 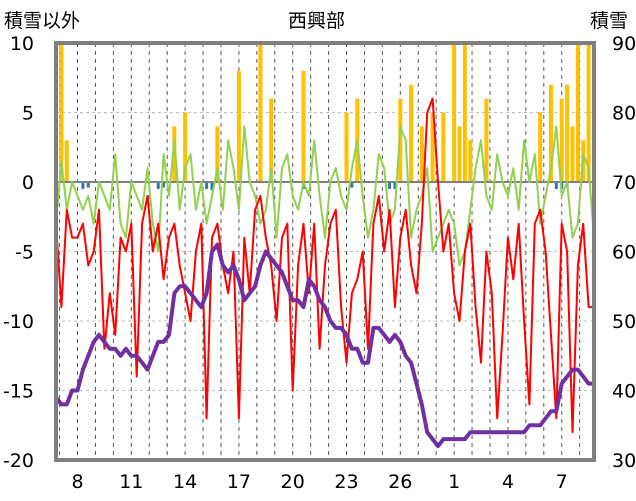 What do you see at coordinates (609, 21) in the screenshot?
I see `right-axis-title: 積雪` at bounding box center [609, 21].